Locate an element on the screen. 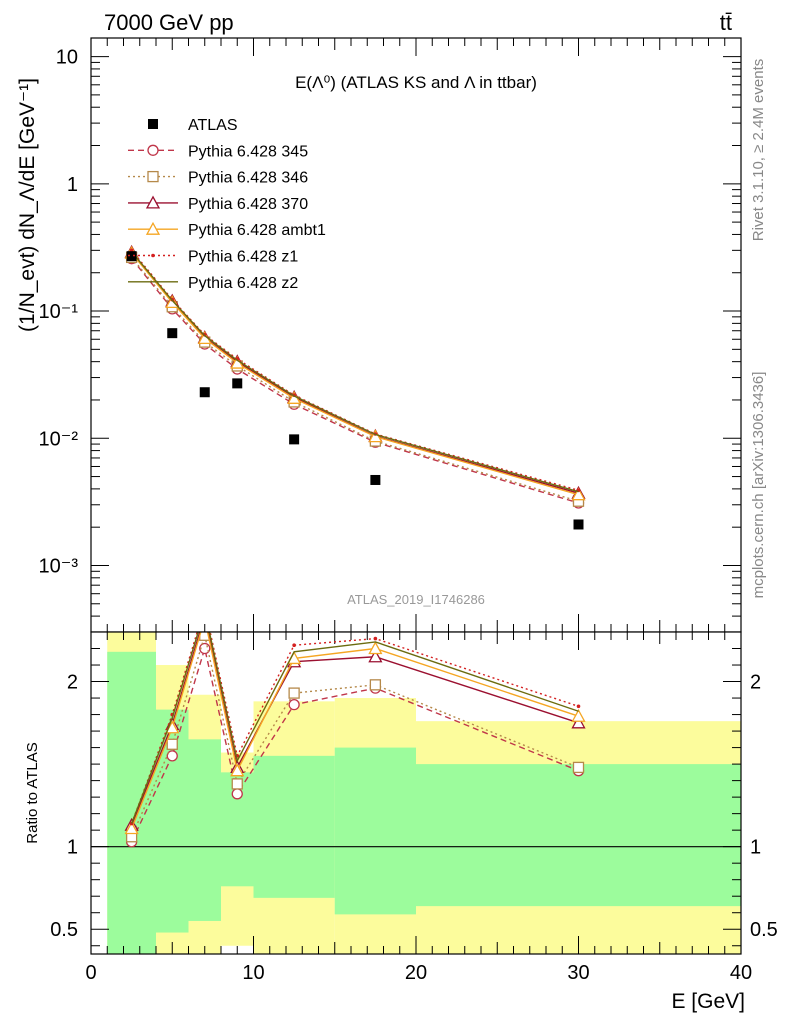 Image resolution: width=786 pixels, height=1024 pixels. ratio-y-axis-label: Ratio to ATLAS is located at coordinates (32, 792).